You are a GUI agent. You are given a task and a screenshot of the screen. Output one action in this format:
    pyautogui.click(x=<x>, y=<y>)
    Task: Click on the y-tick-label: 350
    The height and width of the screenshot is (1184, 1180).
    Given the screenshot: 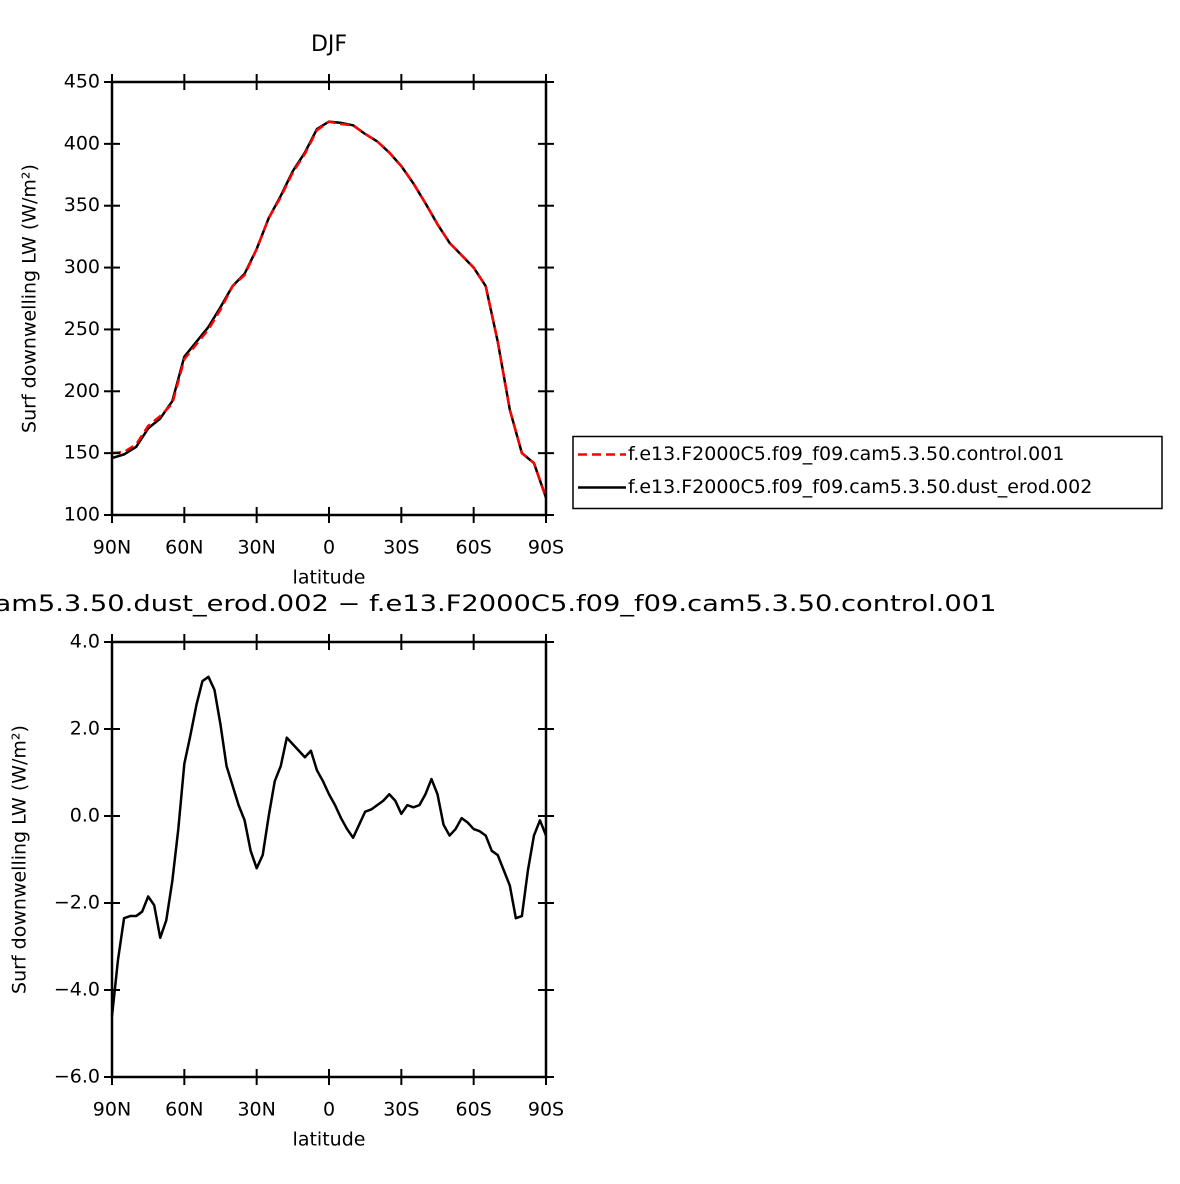 What is the action you would take?
    pyautogui.click(x=82, y=205)
    